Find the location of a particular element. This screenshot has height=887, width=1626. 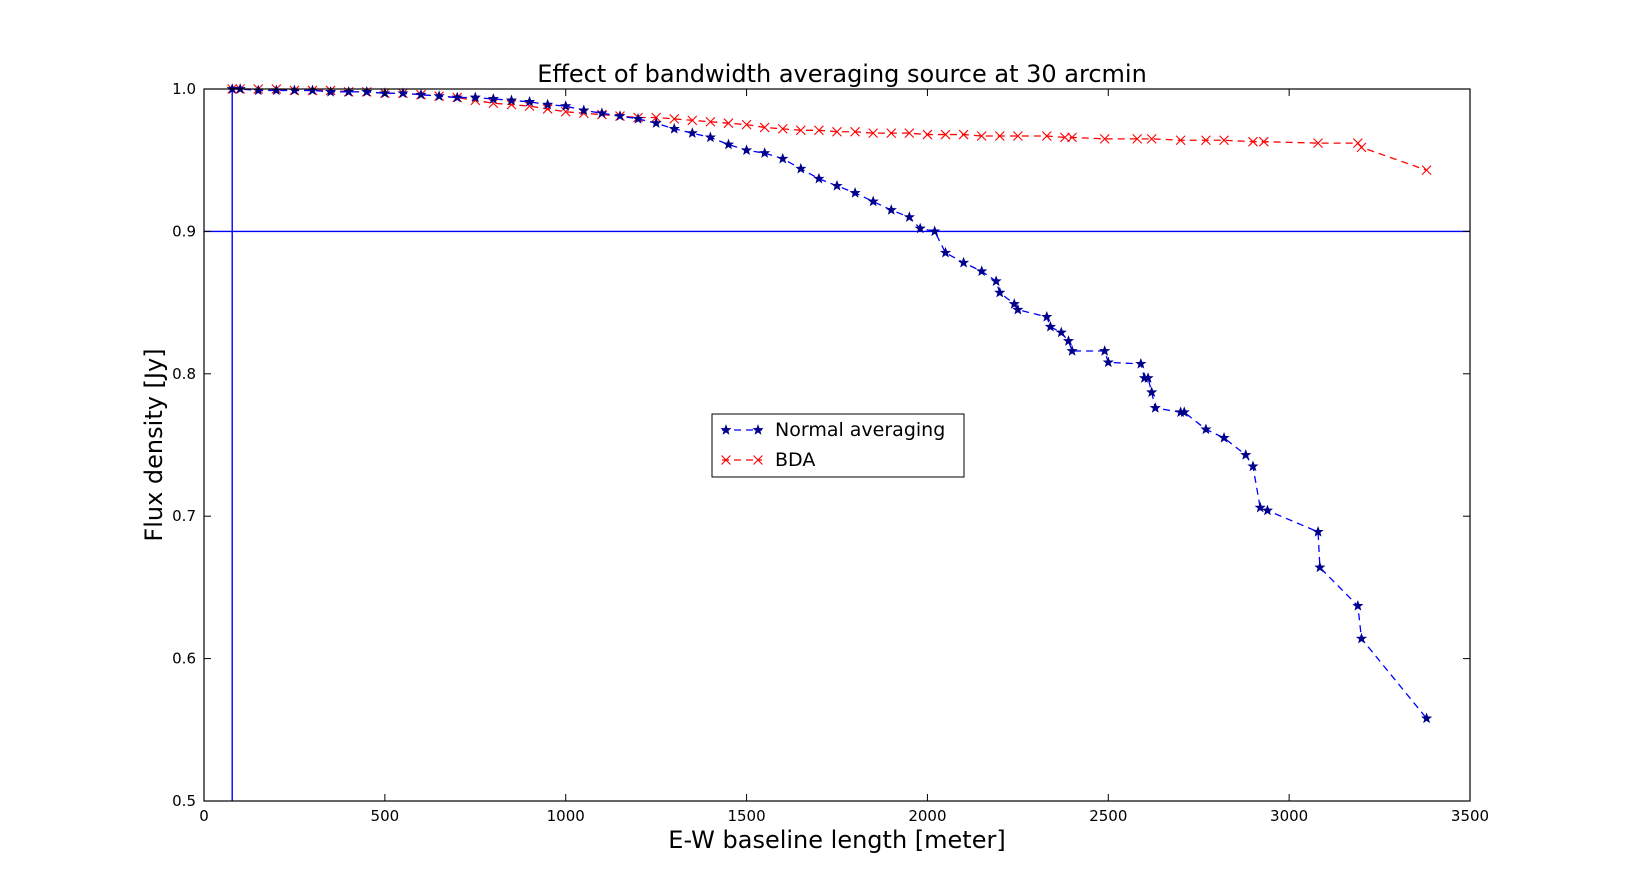

legend-marker-normal-averaging is located at coordinates (726, 429).